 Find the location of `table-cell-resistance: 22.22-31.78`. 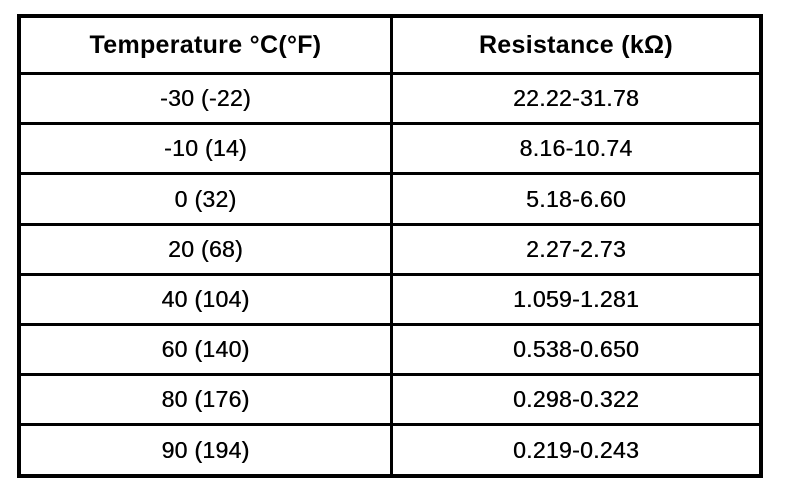

table-cell-resistance: 22.22-31.78 is located at coordinates (576, 98).